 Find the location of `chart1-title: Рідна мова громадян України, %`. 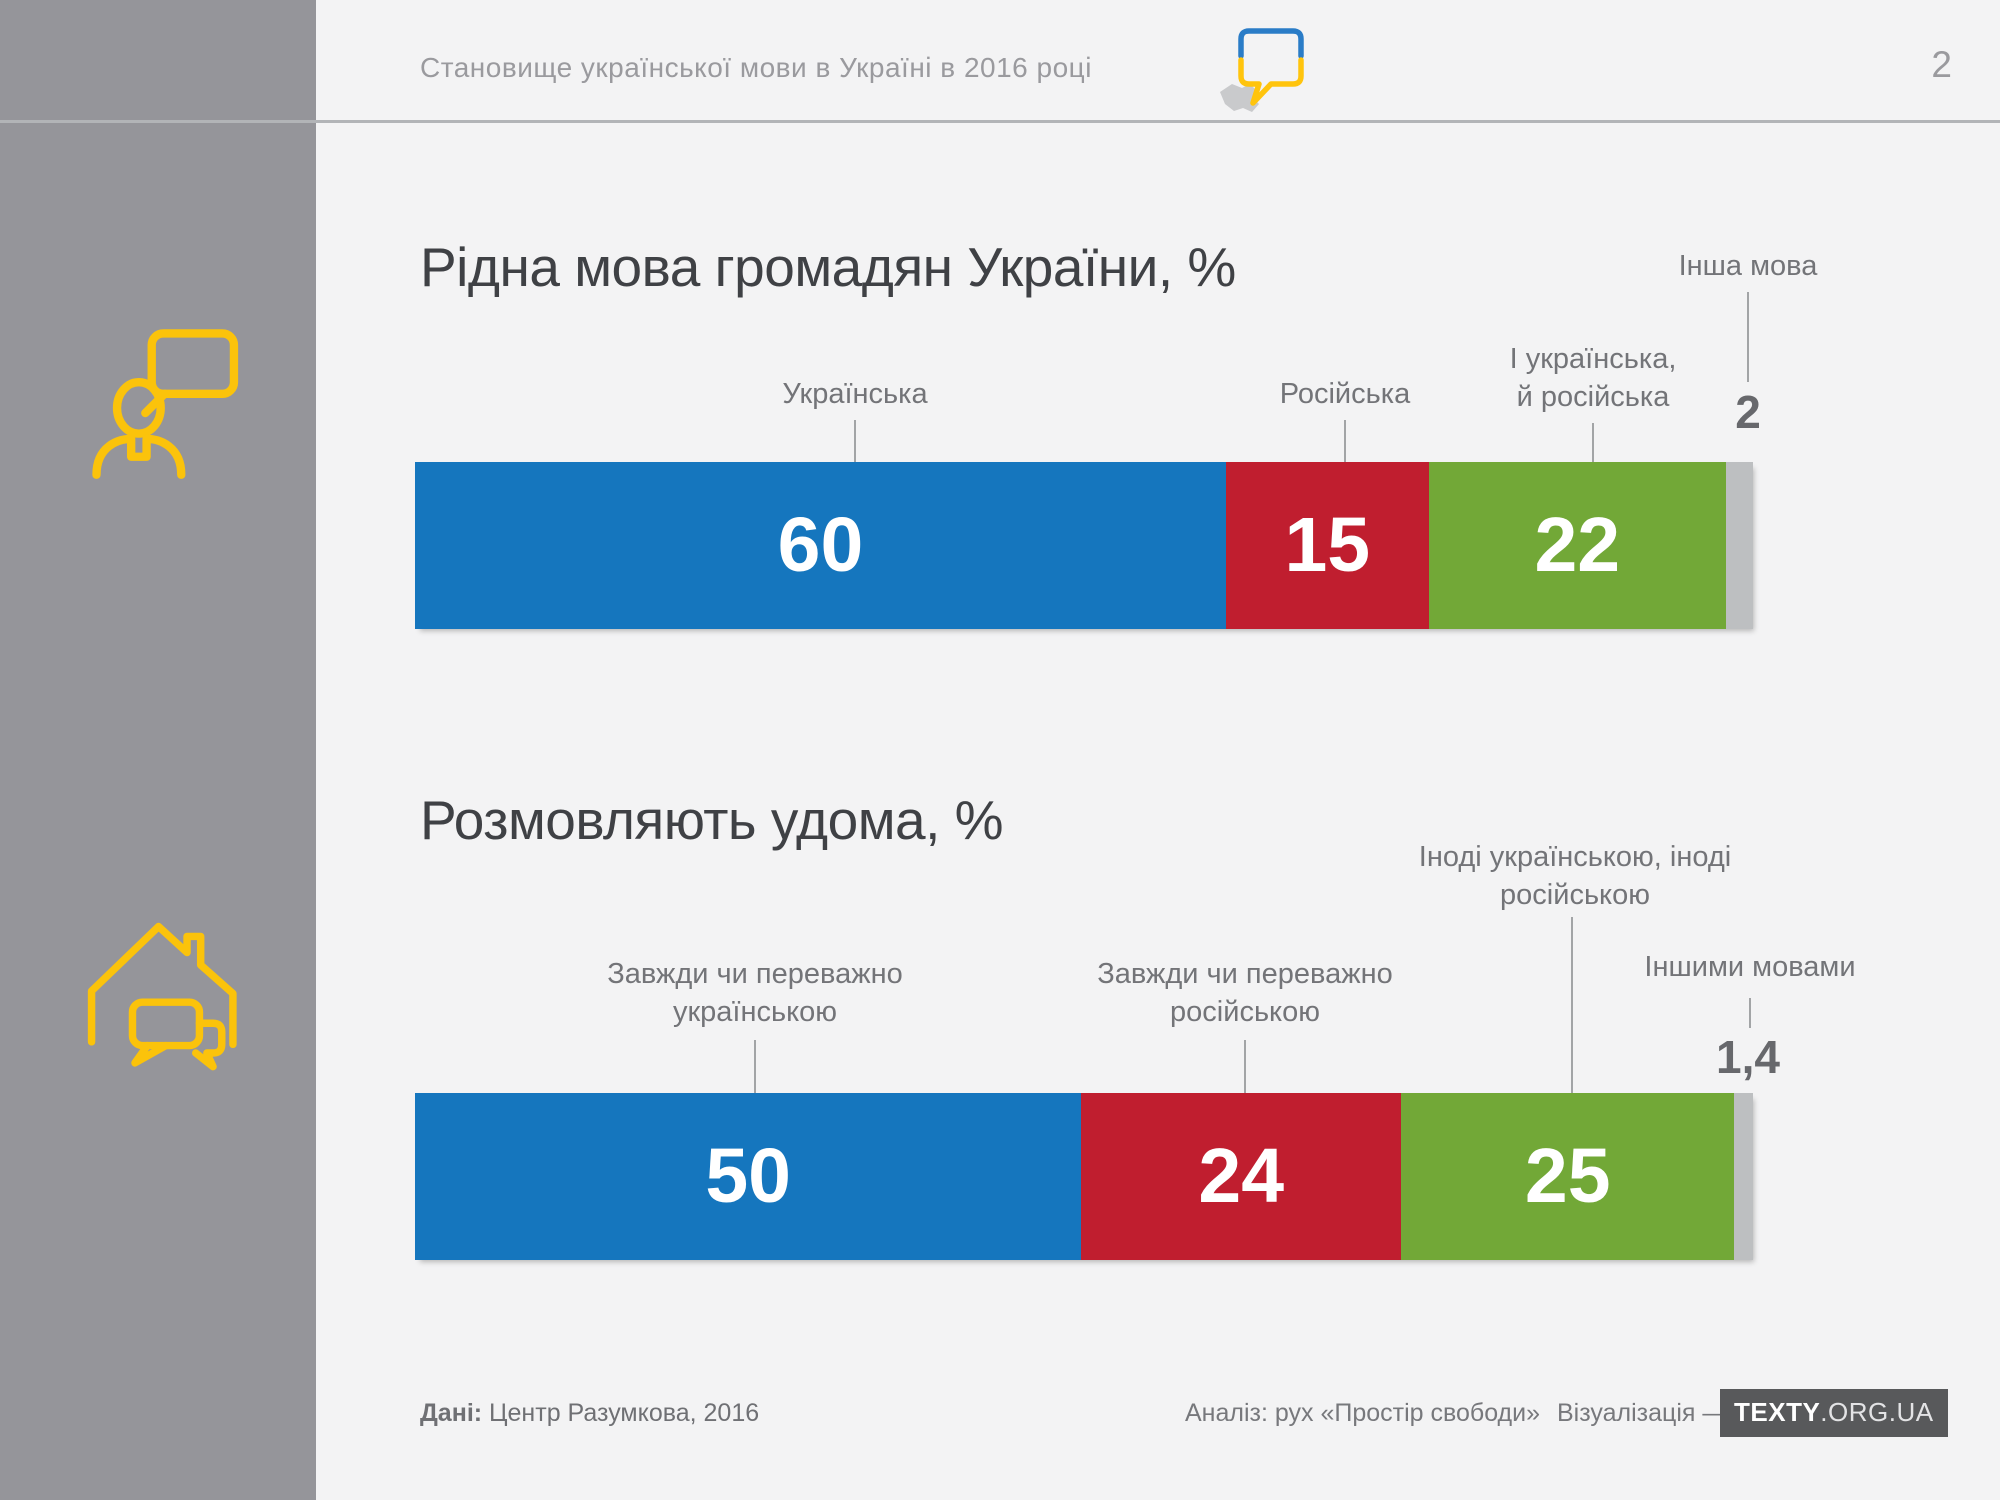

chart1-title: Рідна мова громадян України, % is located at coordinates (828, 267).